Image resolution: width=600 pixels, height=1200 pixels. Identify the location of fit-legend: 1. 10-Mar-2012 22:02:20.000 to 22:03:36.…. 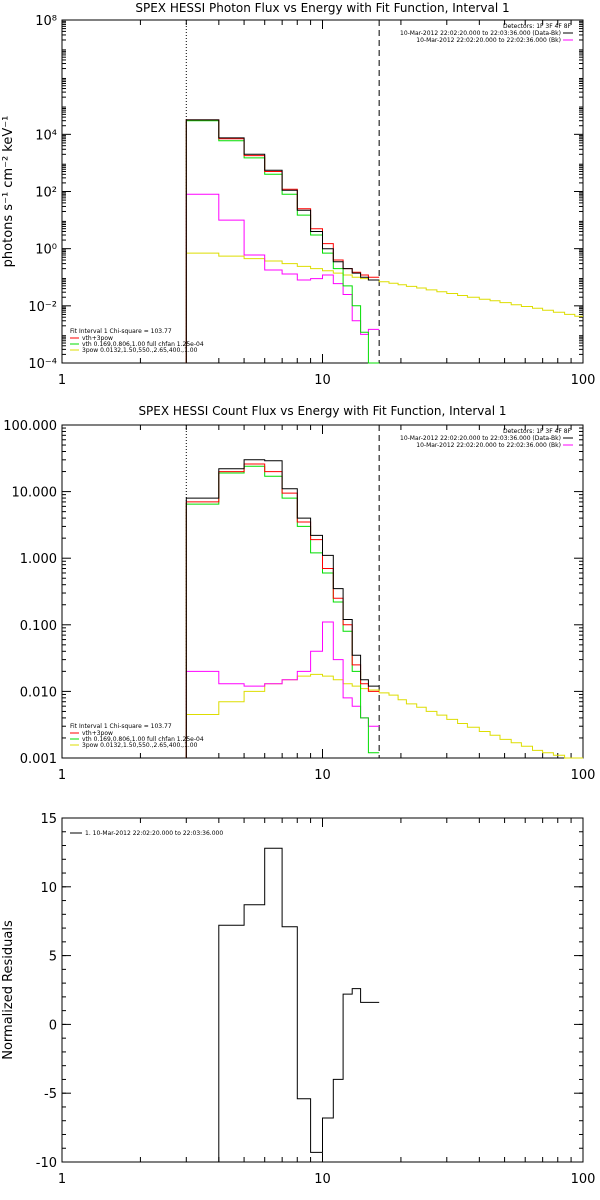
(146, 833).